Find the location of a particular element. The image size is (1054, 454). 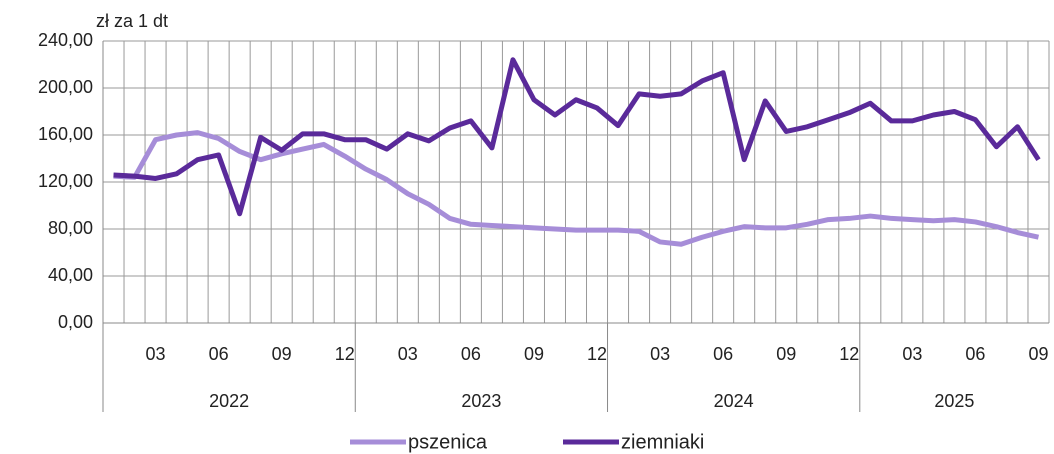

year-label: 2023 is located at coordinates (481, 401).